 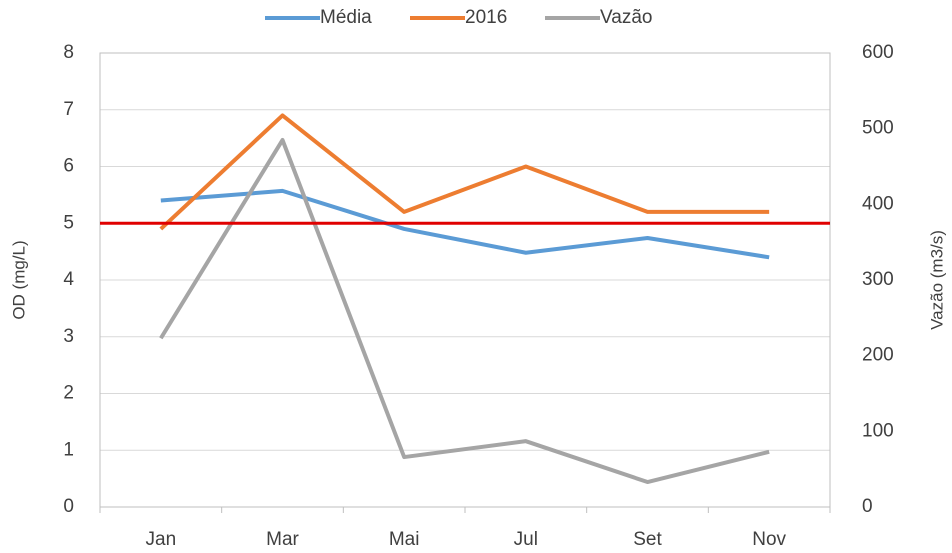 What do you see at coordinates (161, 539) in the screenshot?
I see `x-tick-label: Jan` at bounding box center [161, 539].